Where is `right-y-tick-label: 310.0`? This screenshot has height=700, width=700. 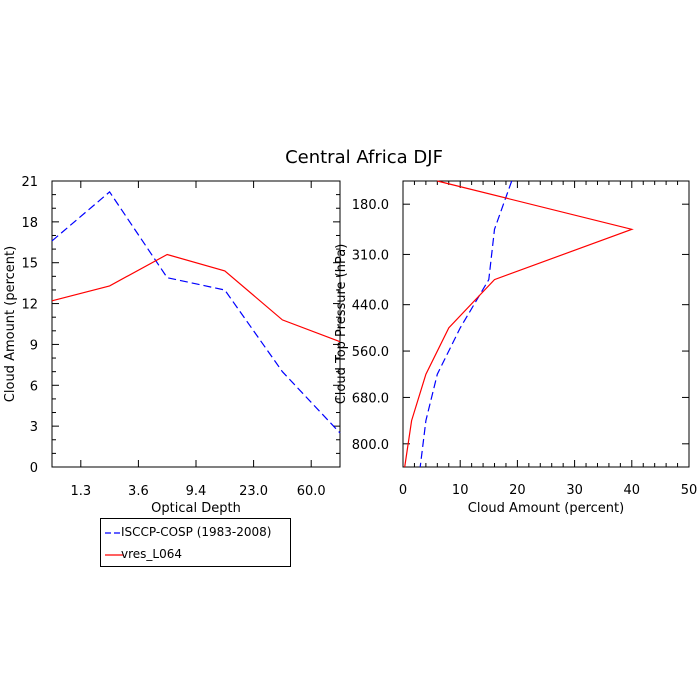
right-y-tick-label: 310.0 is located at coordinates (370, 255).